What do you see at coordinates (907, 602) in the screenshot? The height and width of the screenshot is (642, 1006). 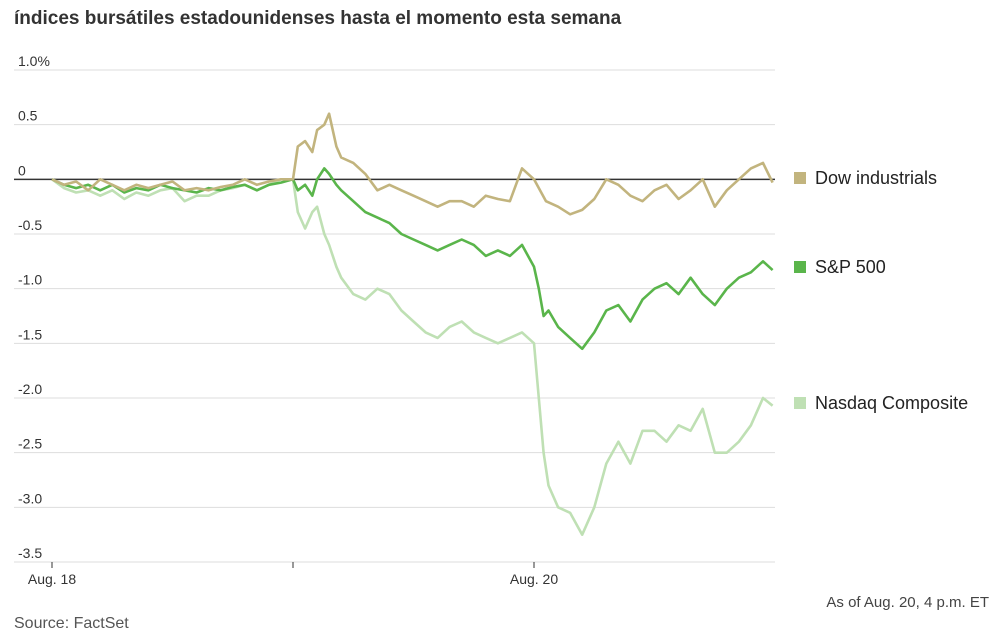 I see `timestamp-note: As of Aug. 20, 4 p.m. ET` at bounding box center [907, 602].